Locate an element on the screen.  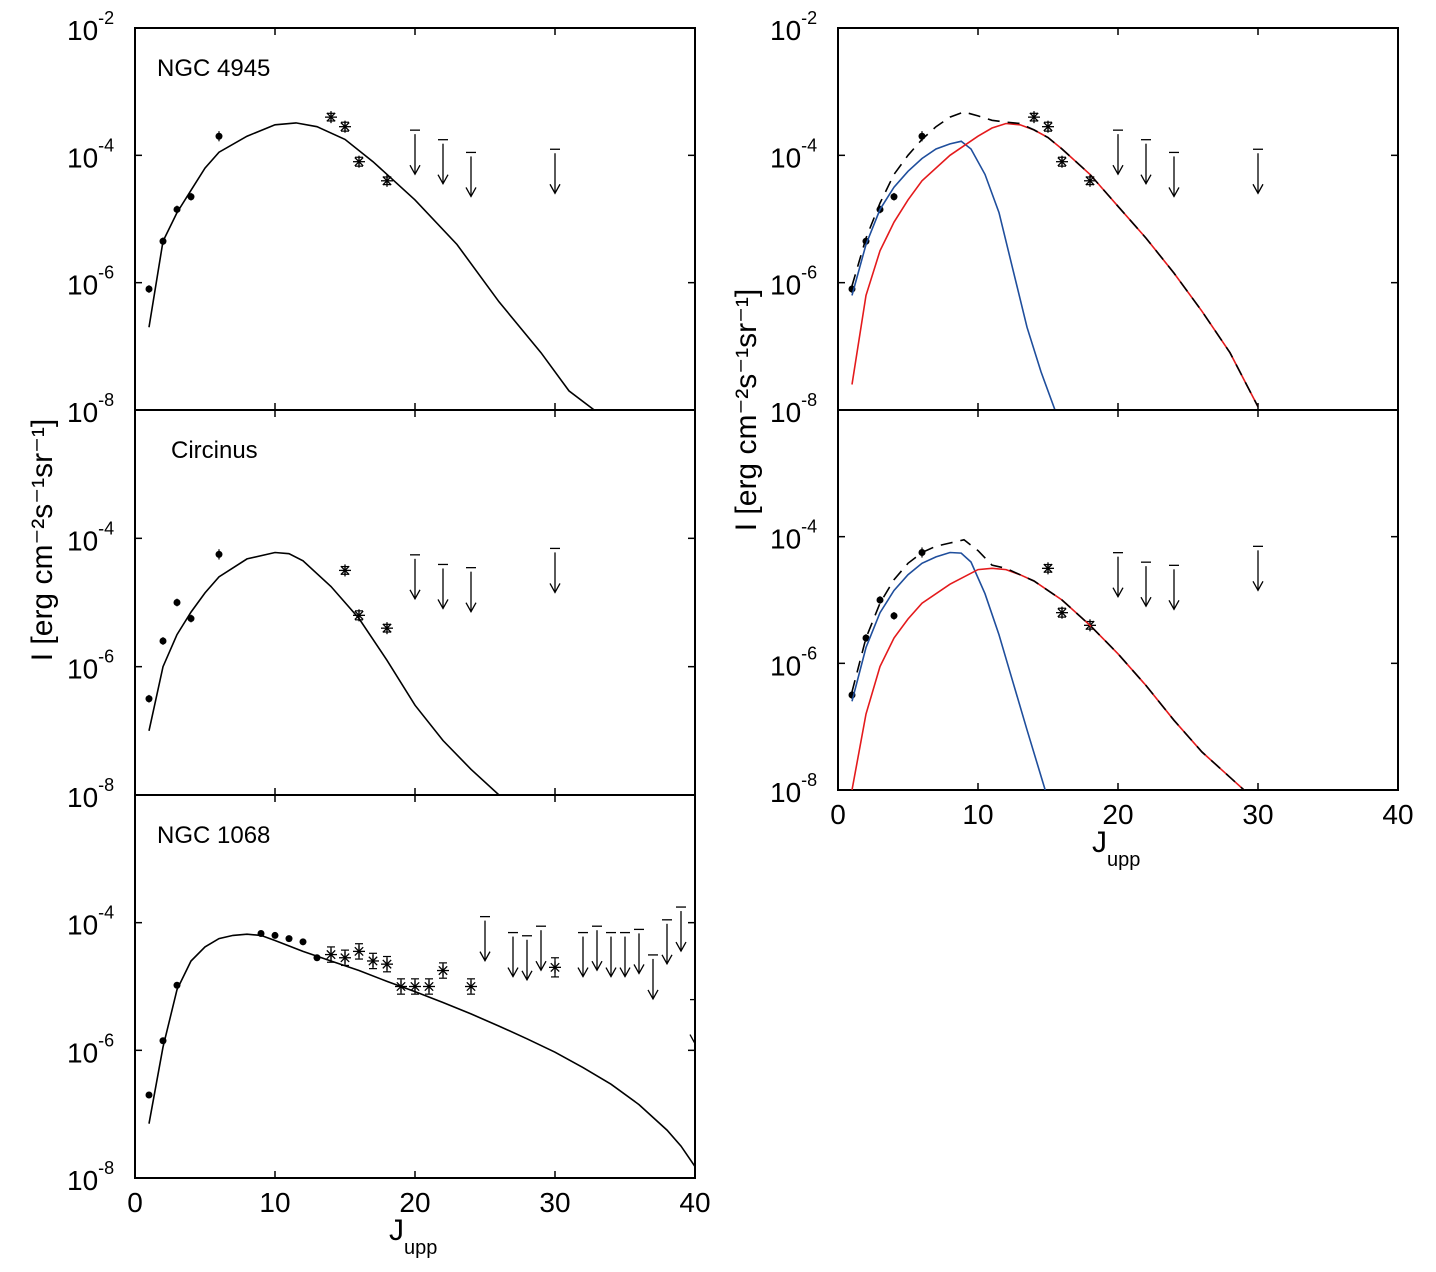
x-axis-label-sub: upp is located at coordinates (420, 1248).